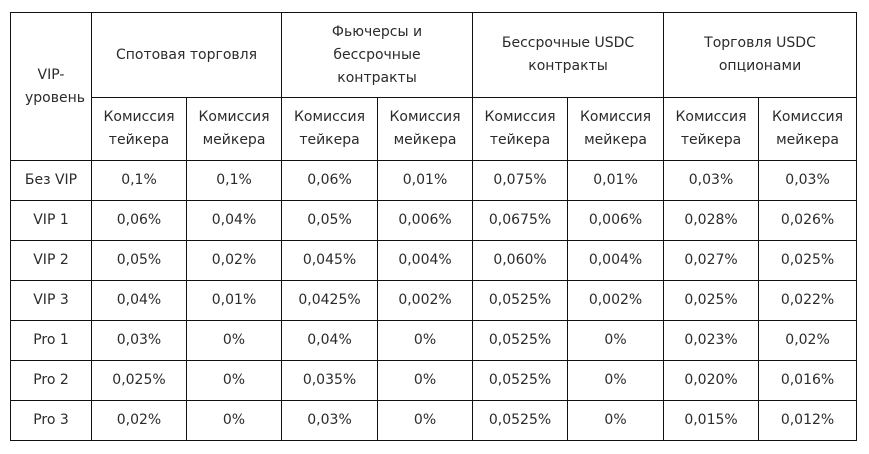 Image resolution: width=869 pixels, height=454 pixels. I want to click on taker-fee-cell: 0,060%, so click(520, 260).